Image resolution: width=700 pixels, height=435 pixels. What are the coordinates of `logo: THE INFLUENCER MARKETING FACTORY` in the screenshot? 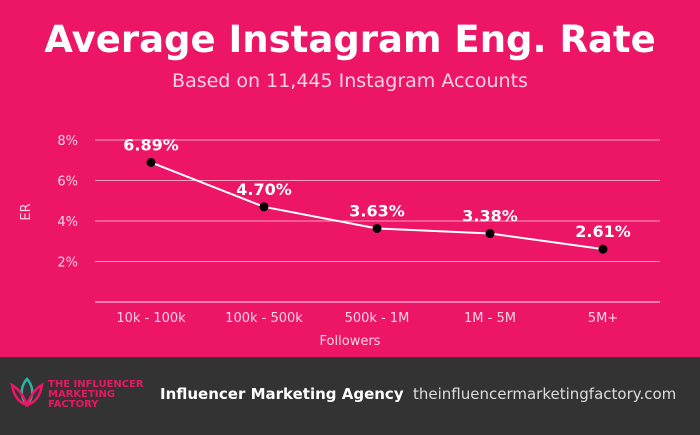 It's located at (80, 397).